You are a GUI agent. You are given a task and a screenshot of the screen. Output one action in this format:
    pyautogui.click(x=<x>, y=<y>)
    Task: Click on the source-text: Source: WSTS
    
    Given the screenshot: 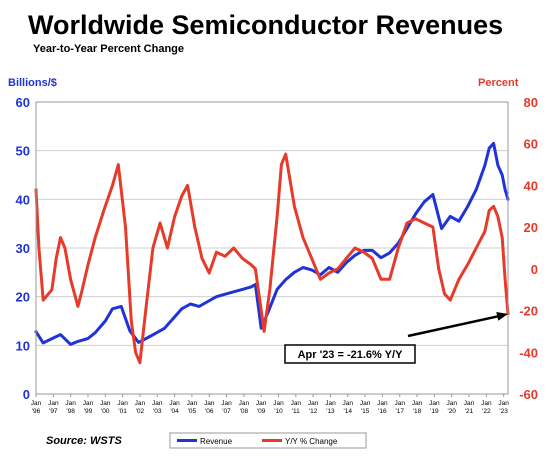 What is the action you would take?
    pyautogui.click(x=84, y=441)
    